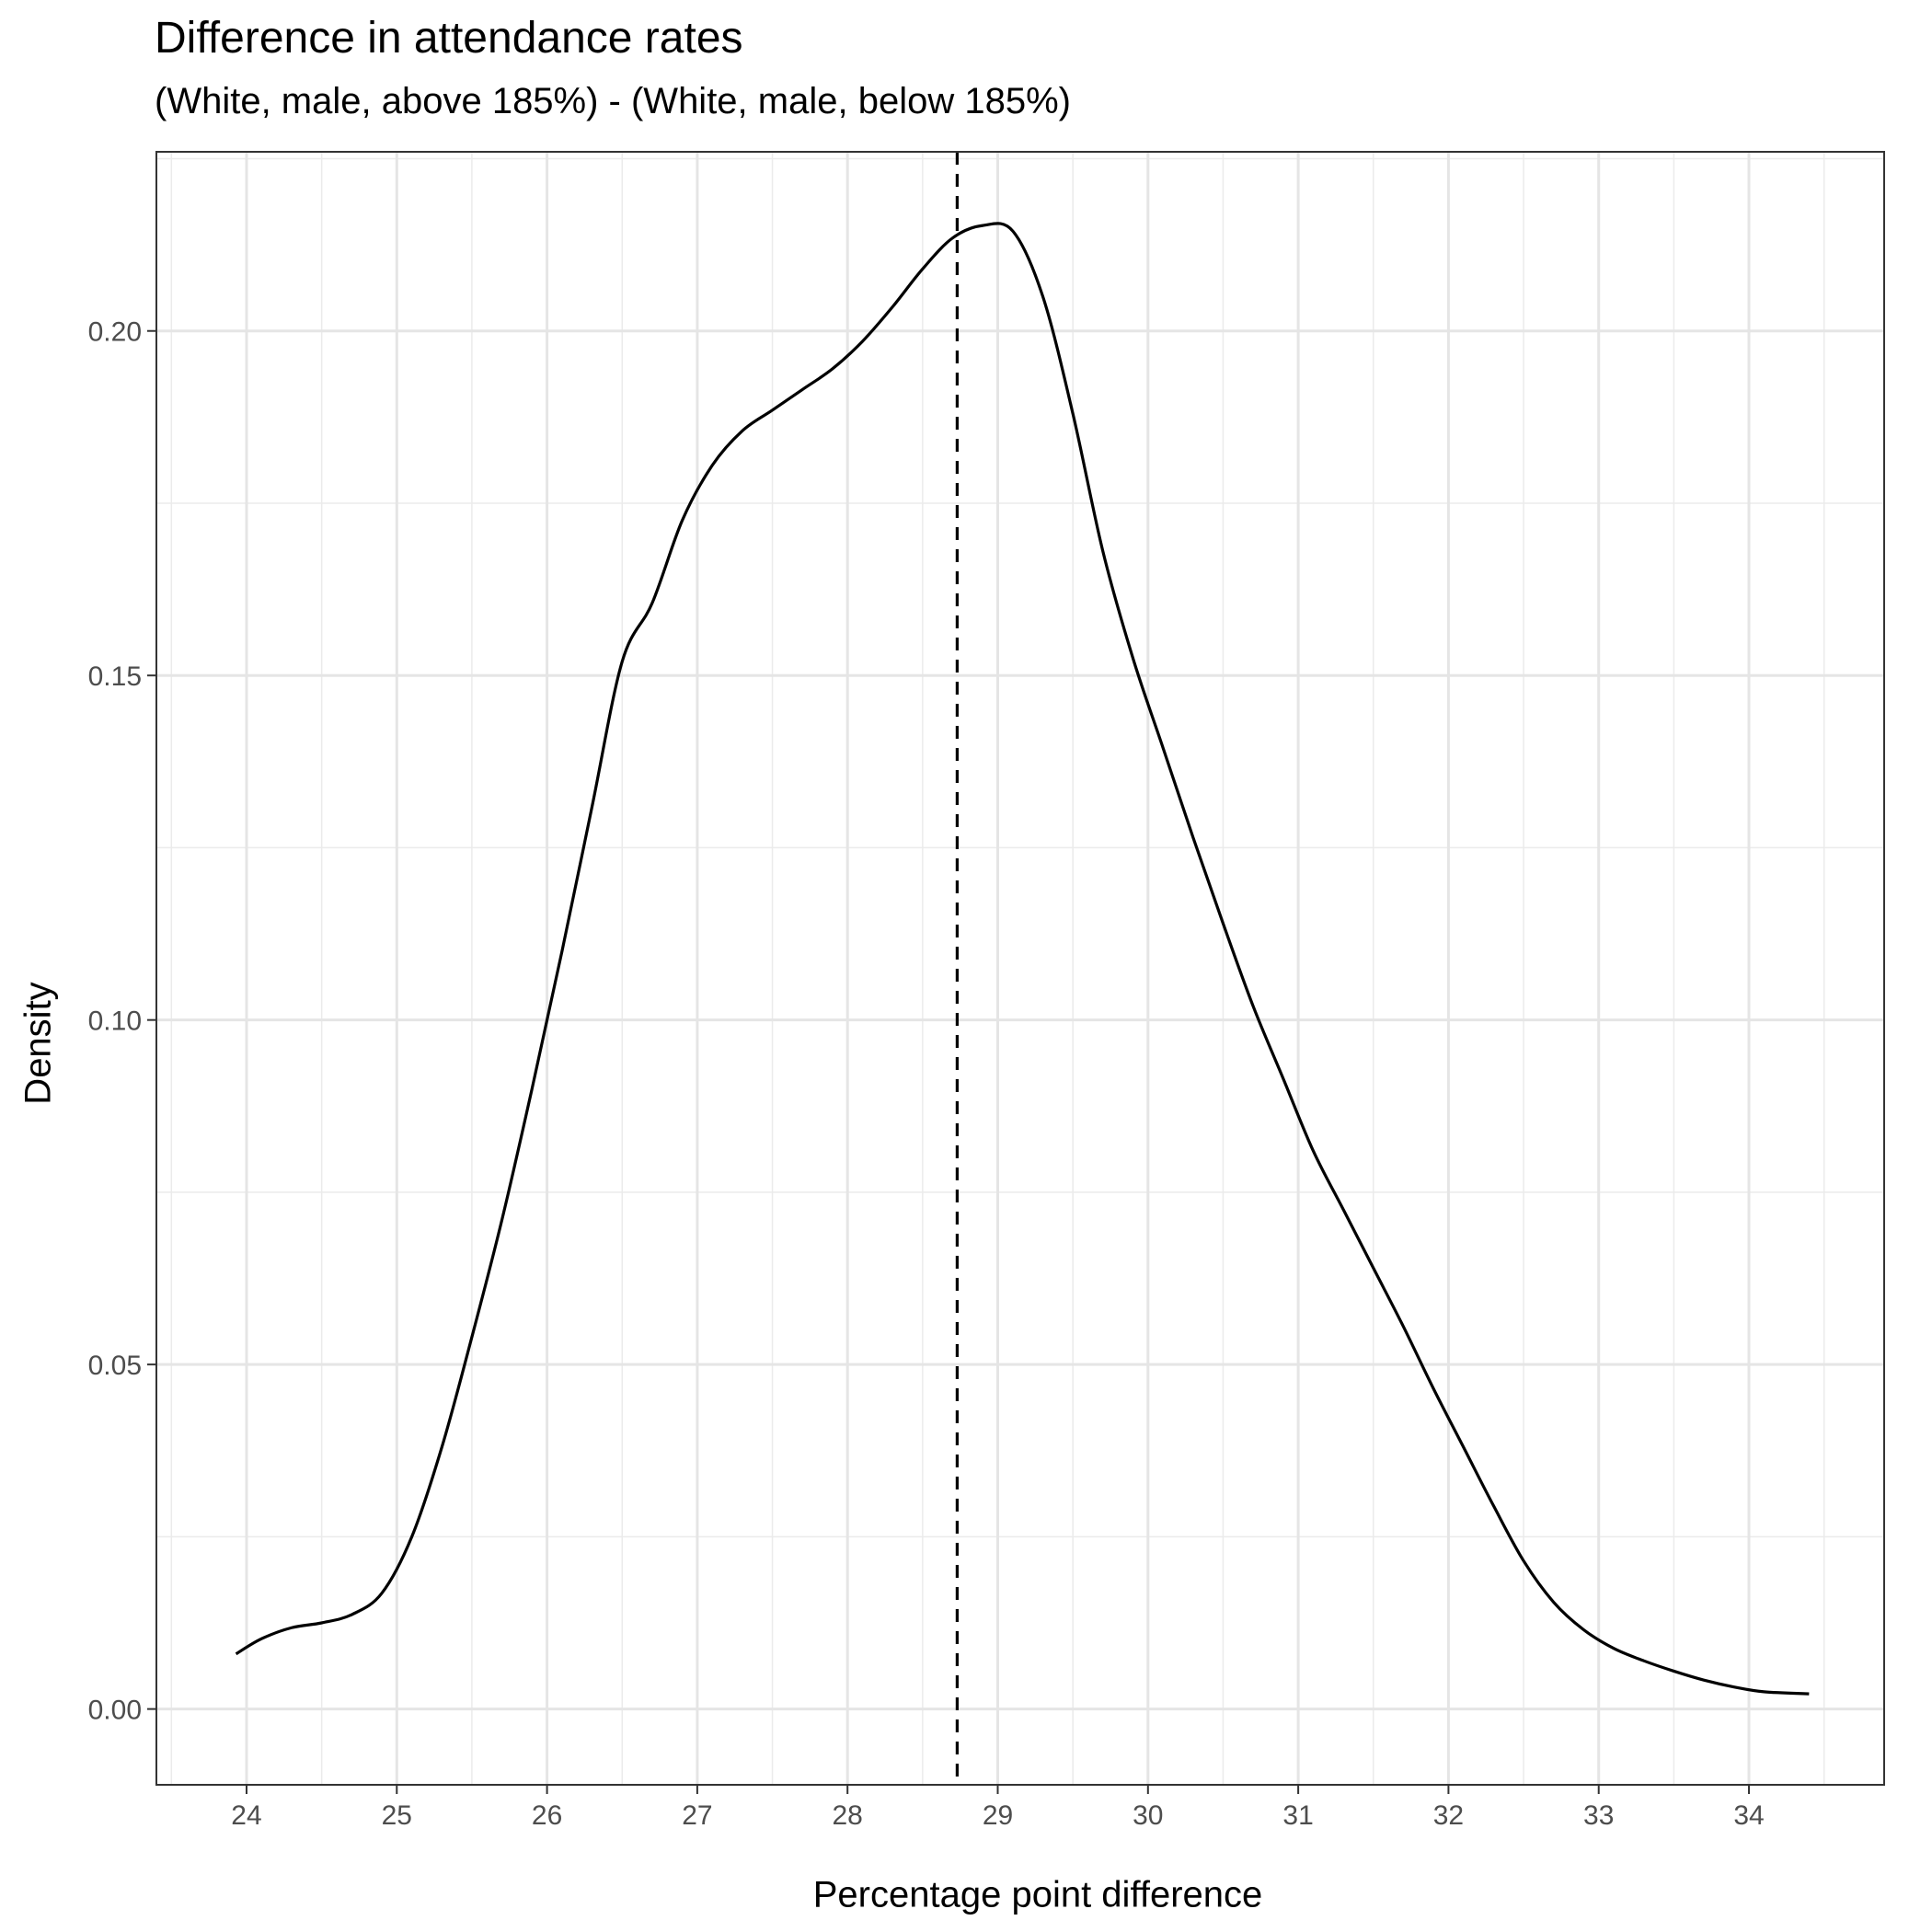 The image size is (1932, 1932). I want to click on y-tick-label: 0.15, so click(115, 676).